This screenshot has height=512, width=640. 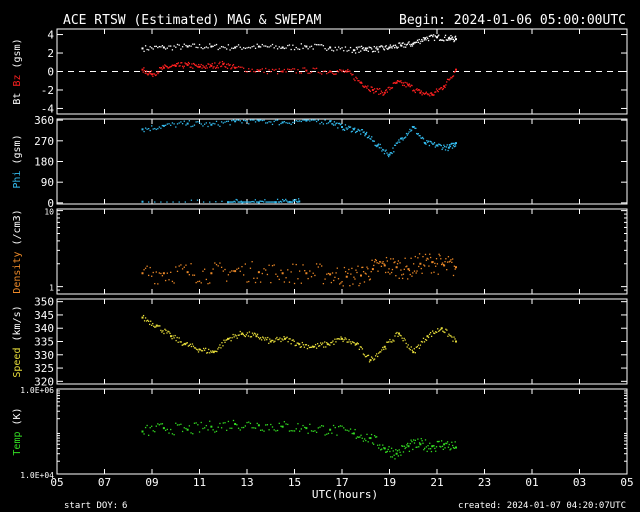 I want to click on y-axis-label: Bt Bz (gsm), so click(x=17, y=71).